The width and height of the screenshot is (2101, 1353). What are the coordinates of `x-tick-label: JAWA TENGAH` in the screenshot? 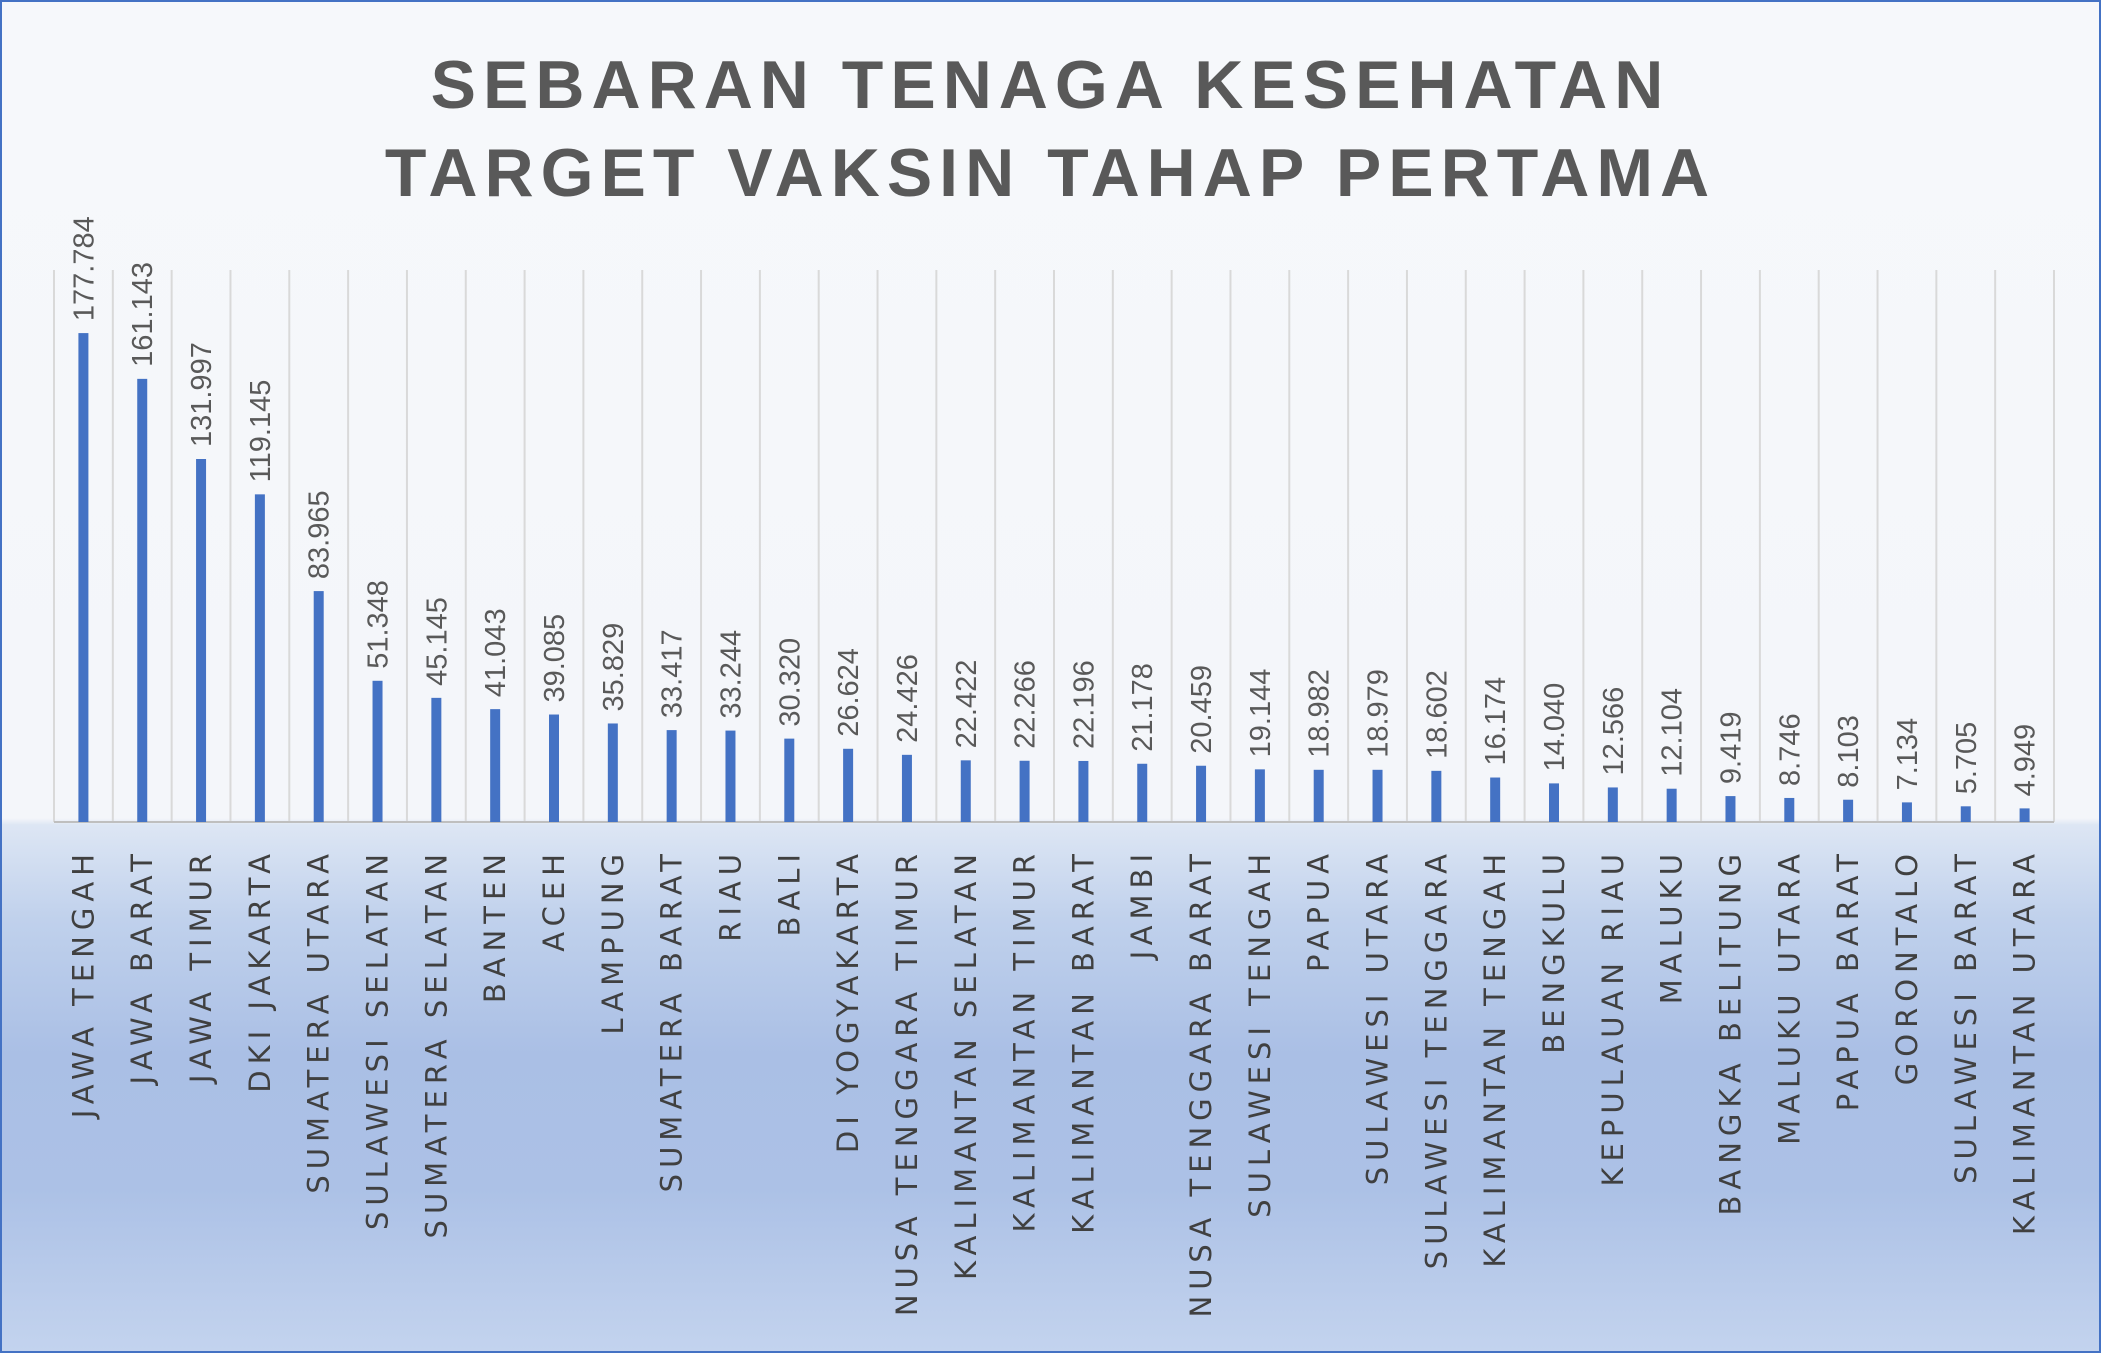 It's located at (83, 984).